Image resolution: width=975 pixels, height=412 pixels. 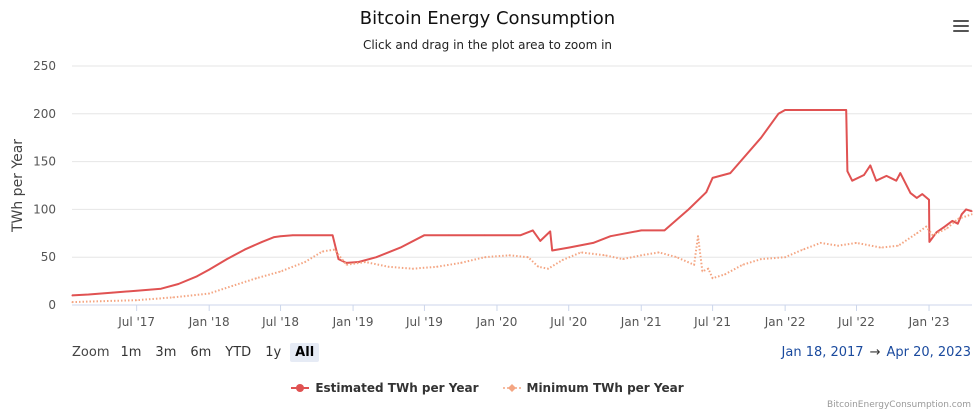 I want to click on x-tick-label: Jul '19, so click(x=424, y=322).